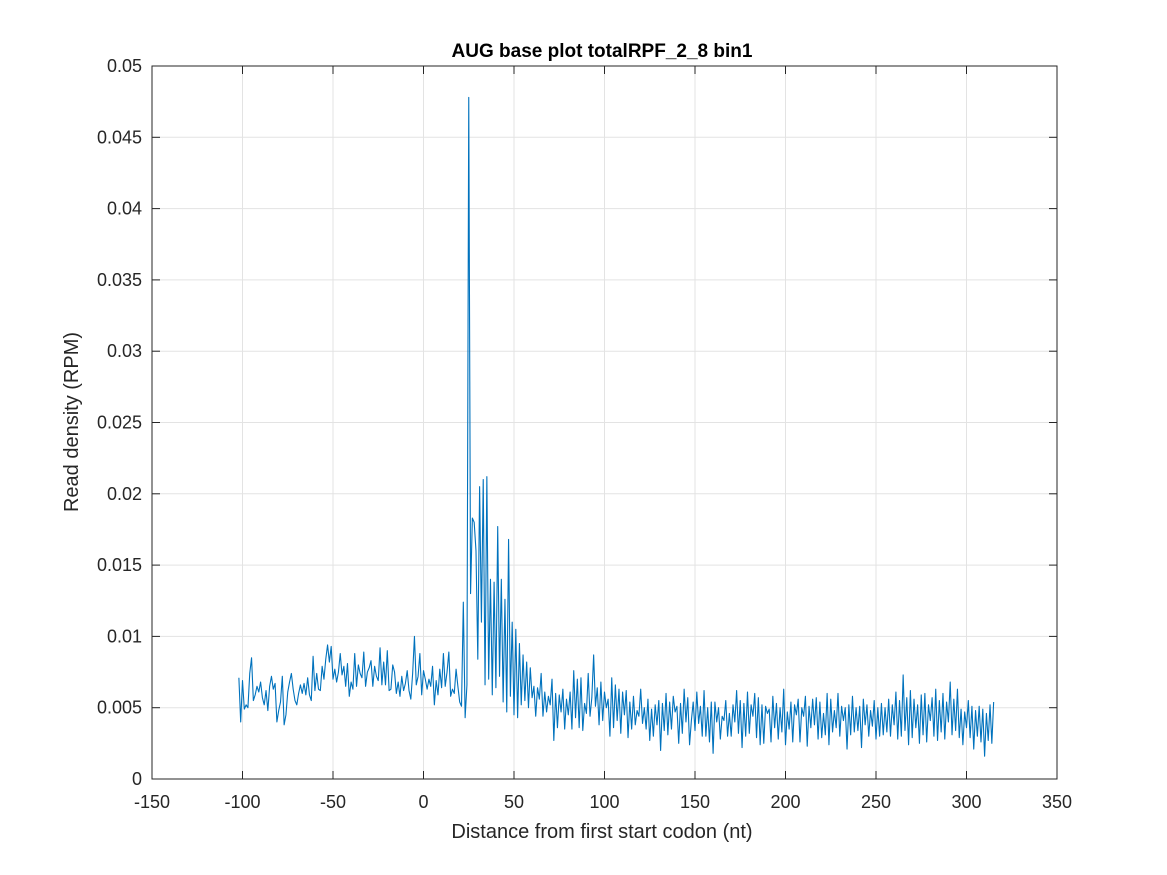 The width and height of the screenshot is (1167, 875). What do you see at coordinates (119, 137) in the screenshot?
I see `y-tick-label: 0.045` at bounding box center [119, 137].